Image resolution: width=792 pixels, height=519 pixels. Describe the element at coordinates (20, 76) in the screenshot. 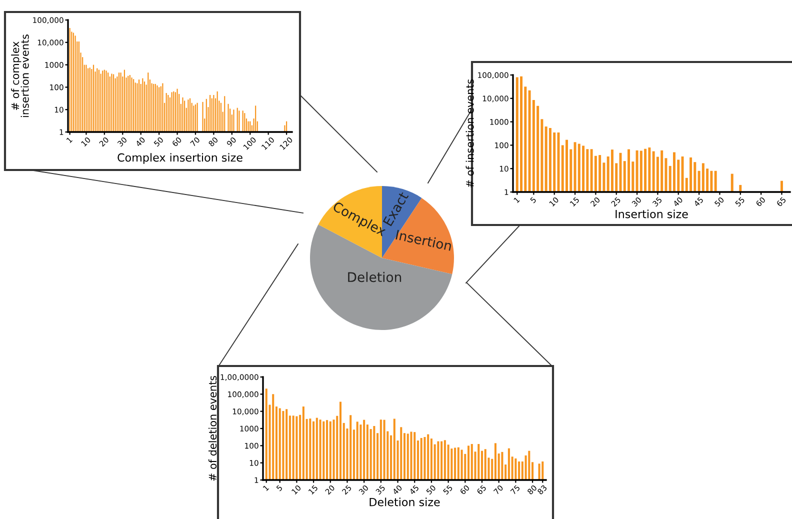

I see `y-axis-title: # of complex insertion events` at that location.